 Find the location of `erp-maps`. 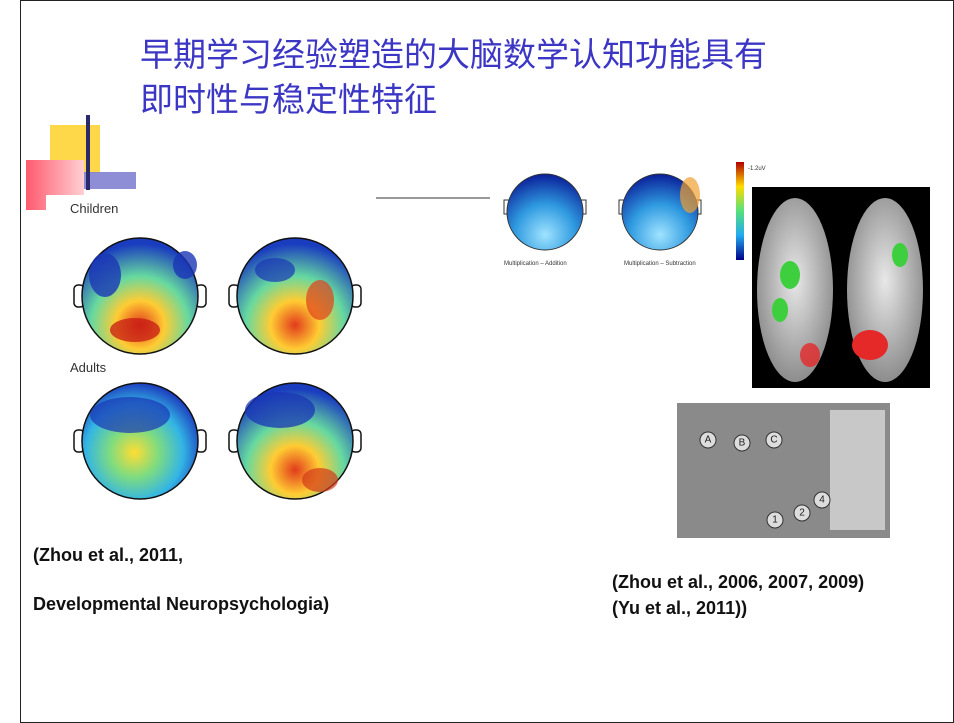

erp-maps is located at coordinates (602, 212).